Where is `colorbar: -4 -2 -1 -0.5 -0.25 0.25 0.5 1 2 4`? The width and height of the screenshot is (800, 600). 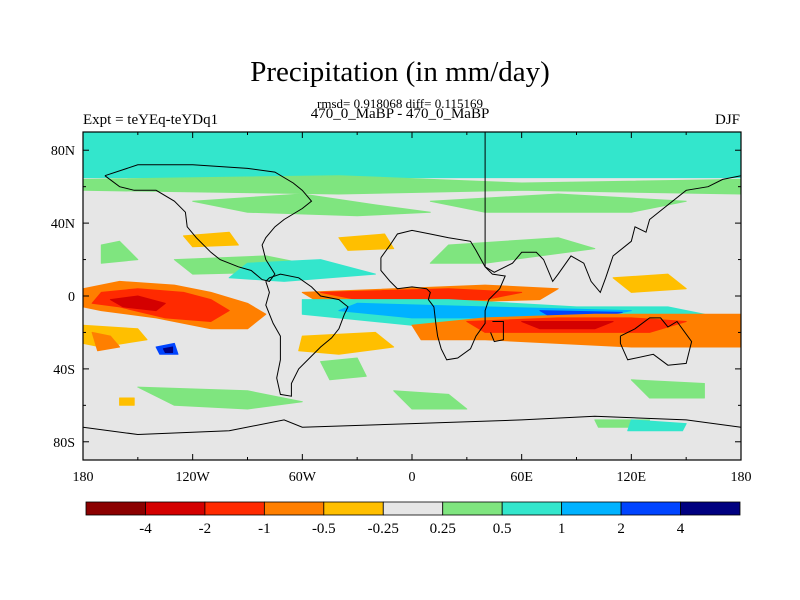
colorbar: -4 -2 -1 -0.5 -0.25 0.25 0.5 1 2 4 is located at coordinates (413, 519).